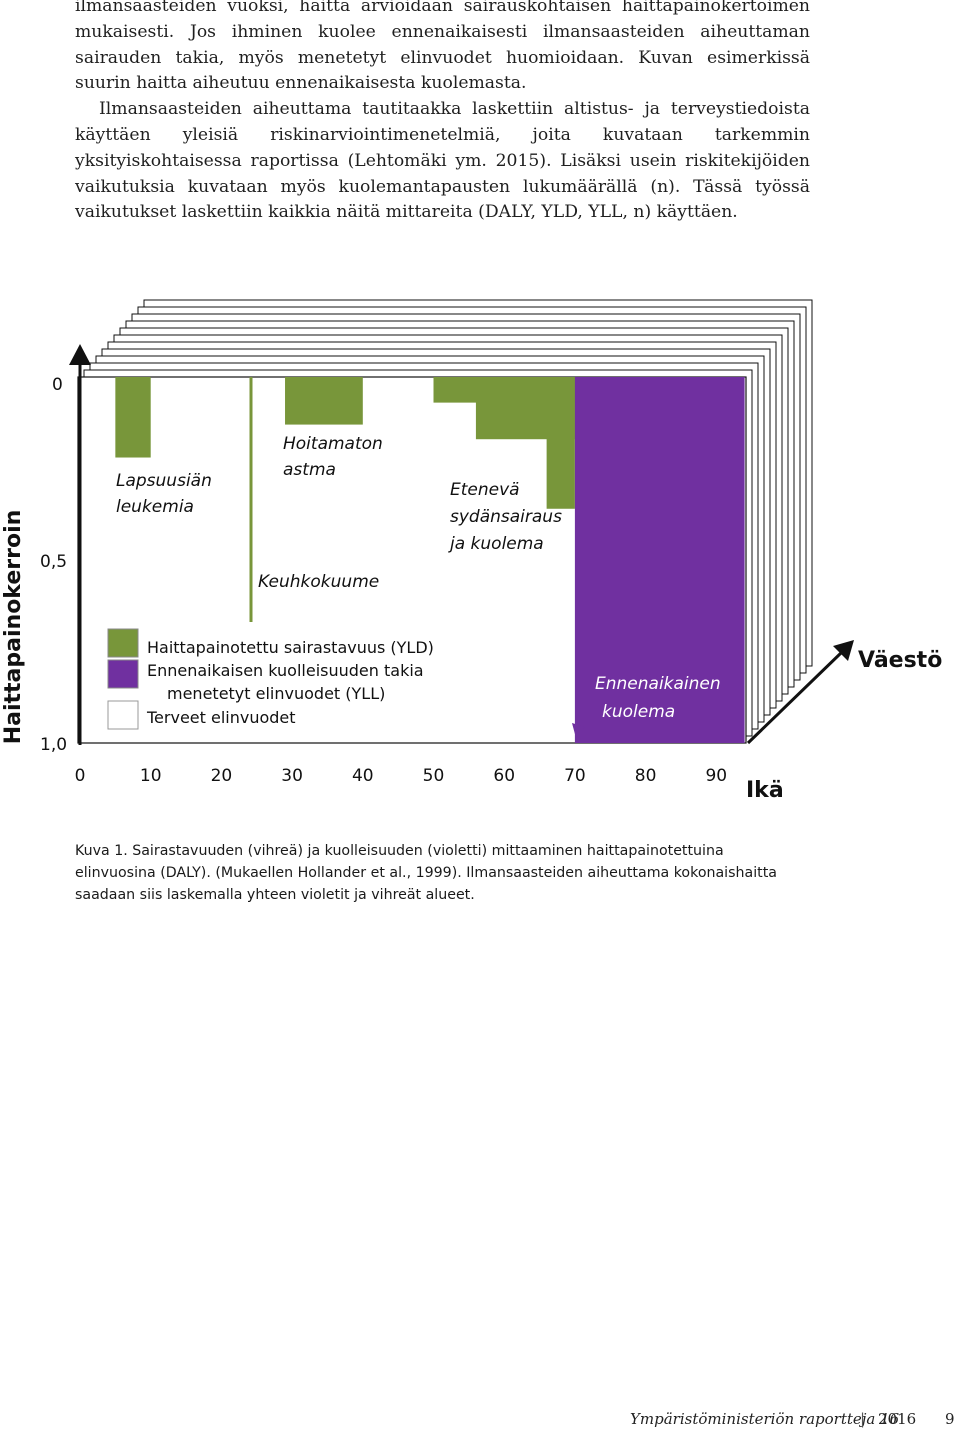  What do you see at coordinates (80, 354) in the screenshot?
I see `y-axis-arrow` at bounding box center [80, 354].